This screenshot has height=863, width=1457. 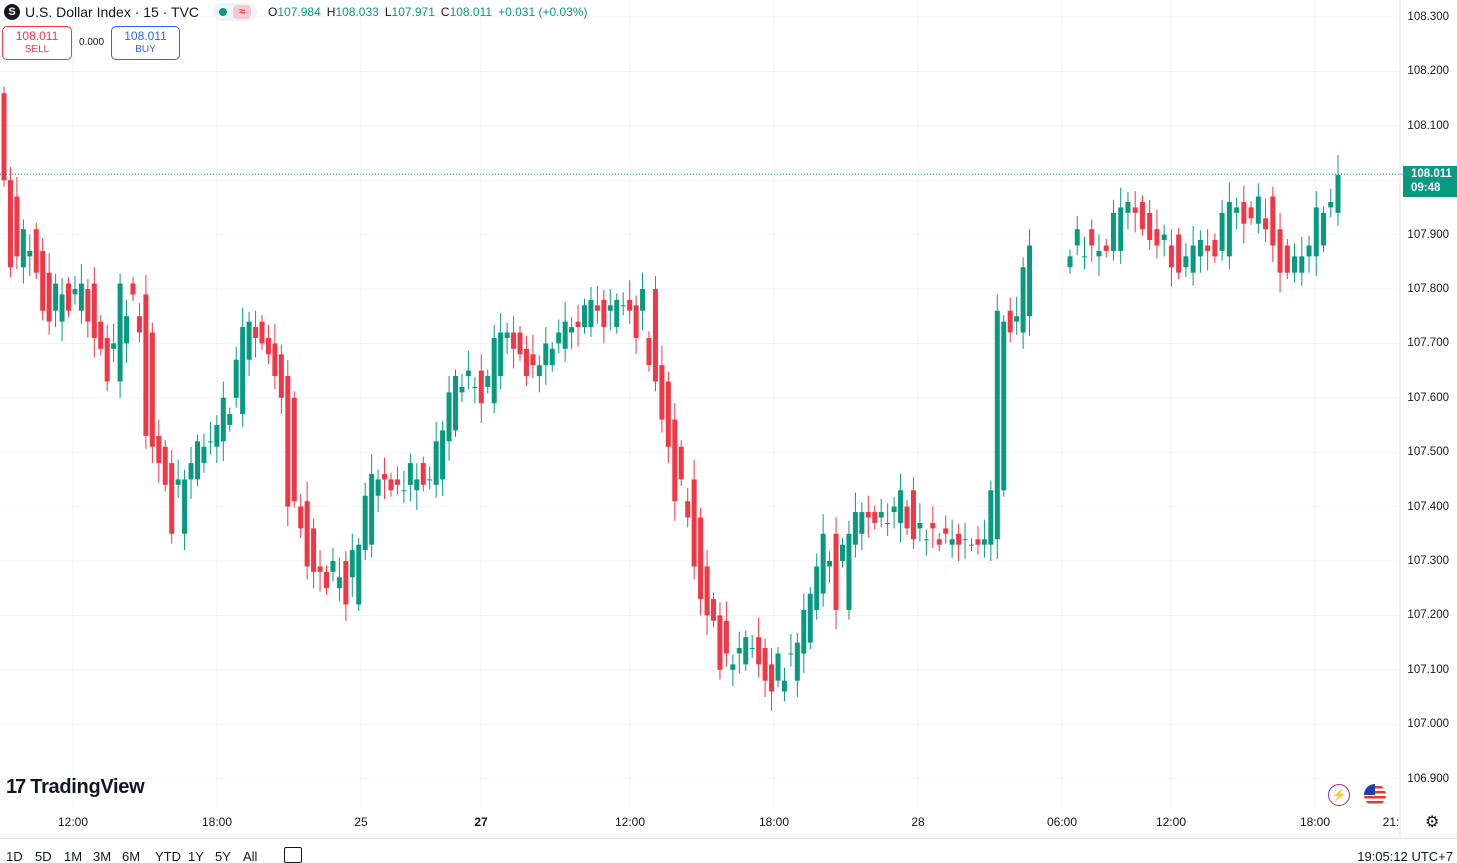 What do you see at coordinates (73, 856) in the screenshot?
I see `range-button-1m: 1M` at bounding box center [73, 856].